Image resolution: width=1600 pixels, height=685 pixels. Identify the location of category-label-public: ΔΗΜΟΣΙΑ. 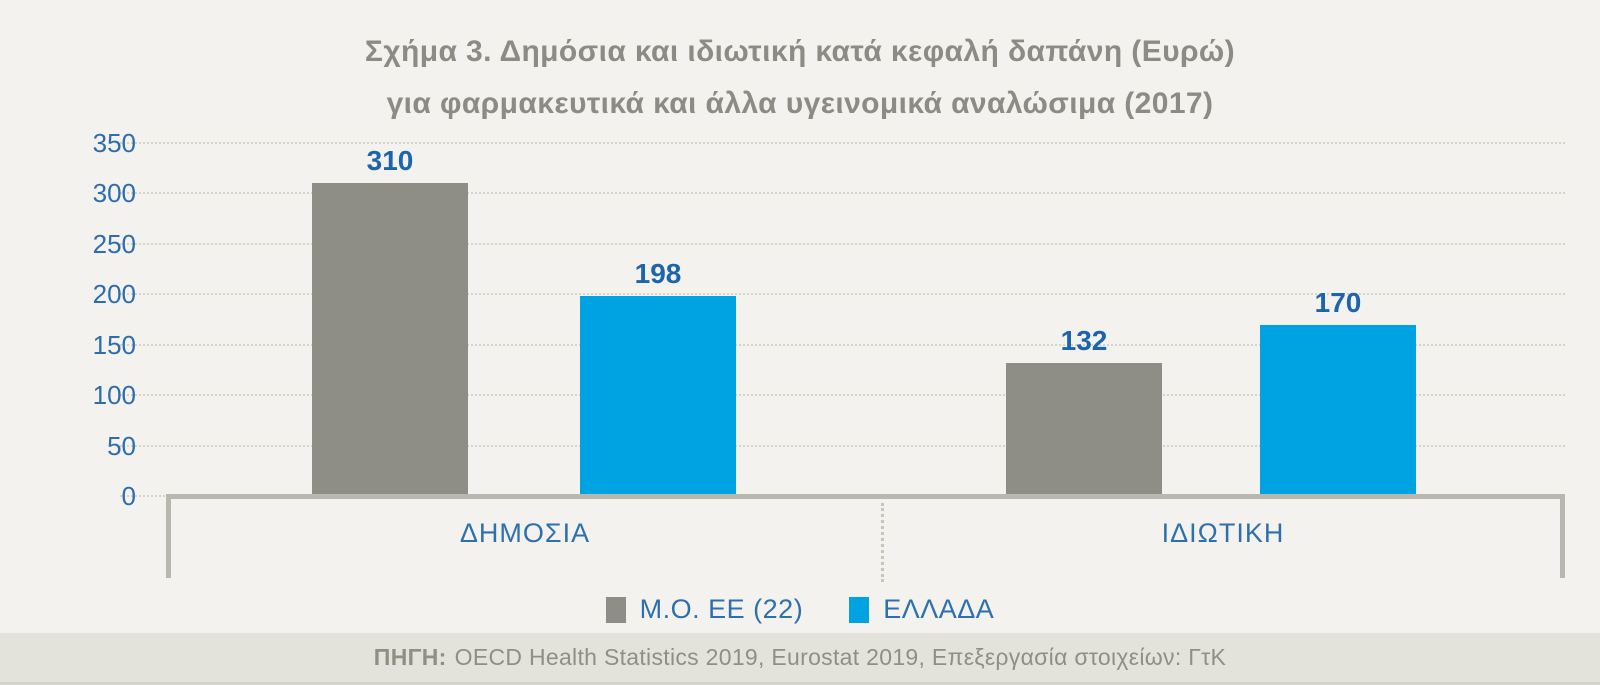
(525, 533).